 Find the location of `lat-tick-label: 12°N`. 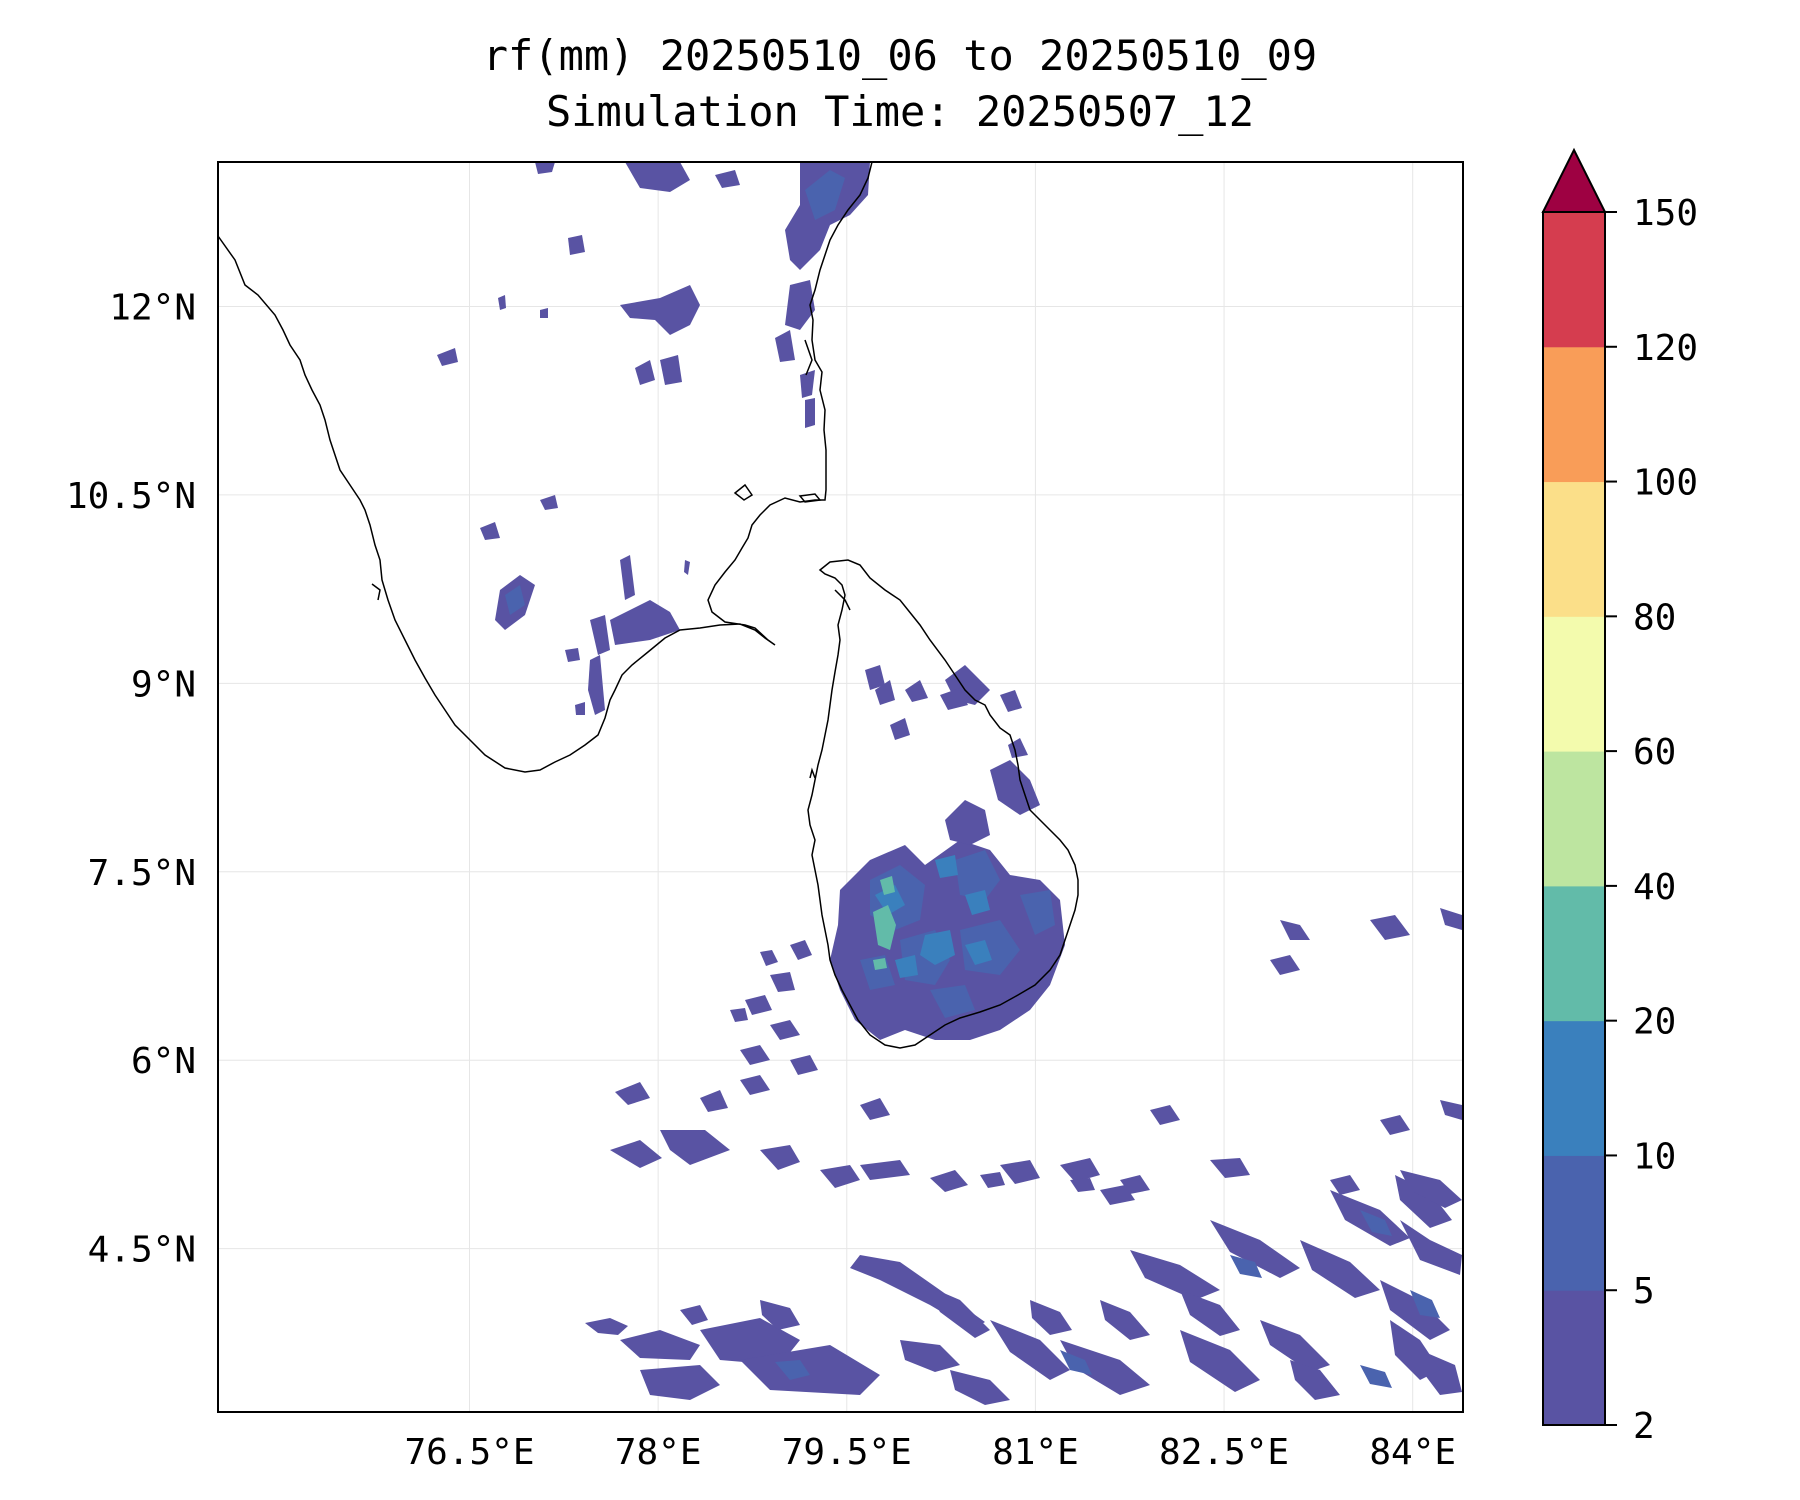

lat-tick-label: 12°N is located at coordinates (152, 307).